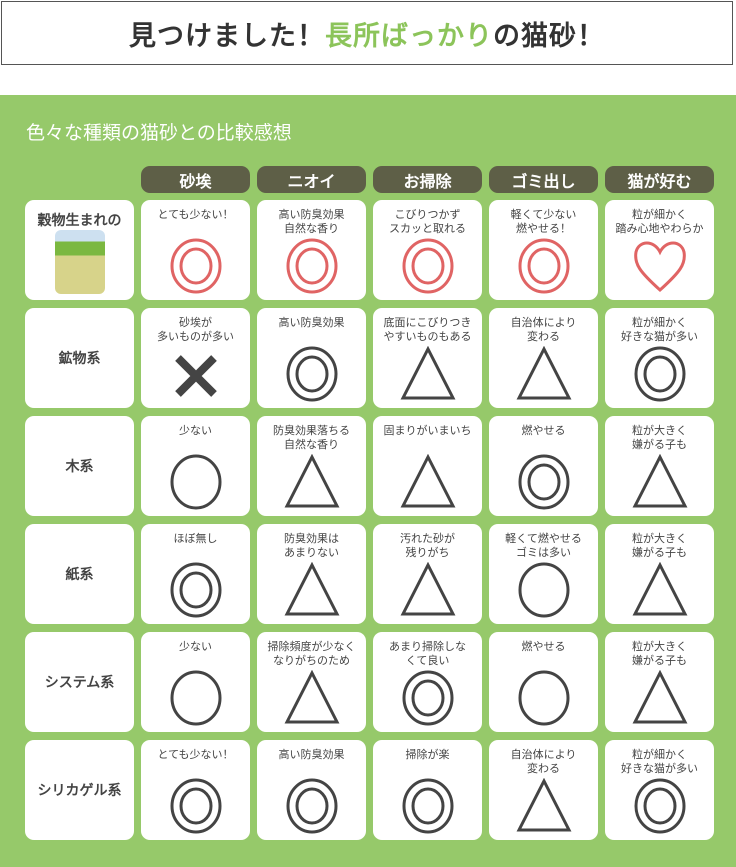 This screenshot has width=736, height=867. I want to click on table-cell: 砂埃が 多いものが多い, so click(195, 358).